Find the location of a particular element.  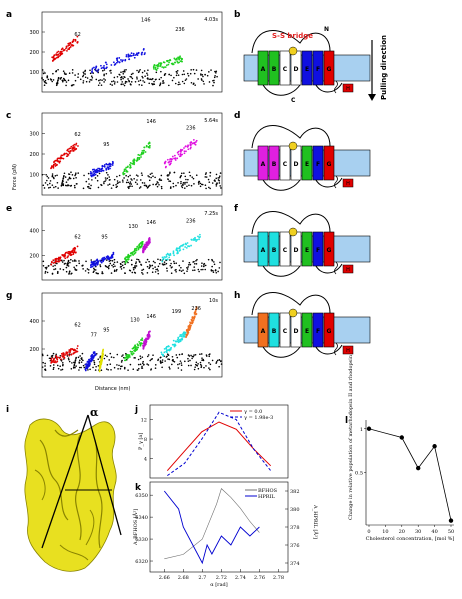

panel-k-ytick-left-label: 6320 is located at coordinates (141, 562).